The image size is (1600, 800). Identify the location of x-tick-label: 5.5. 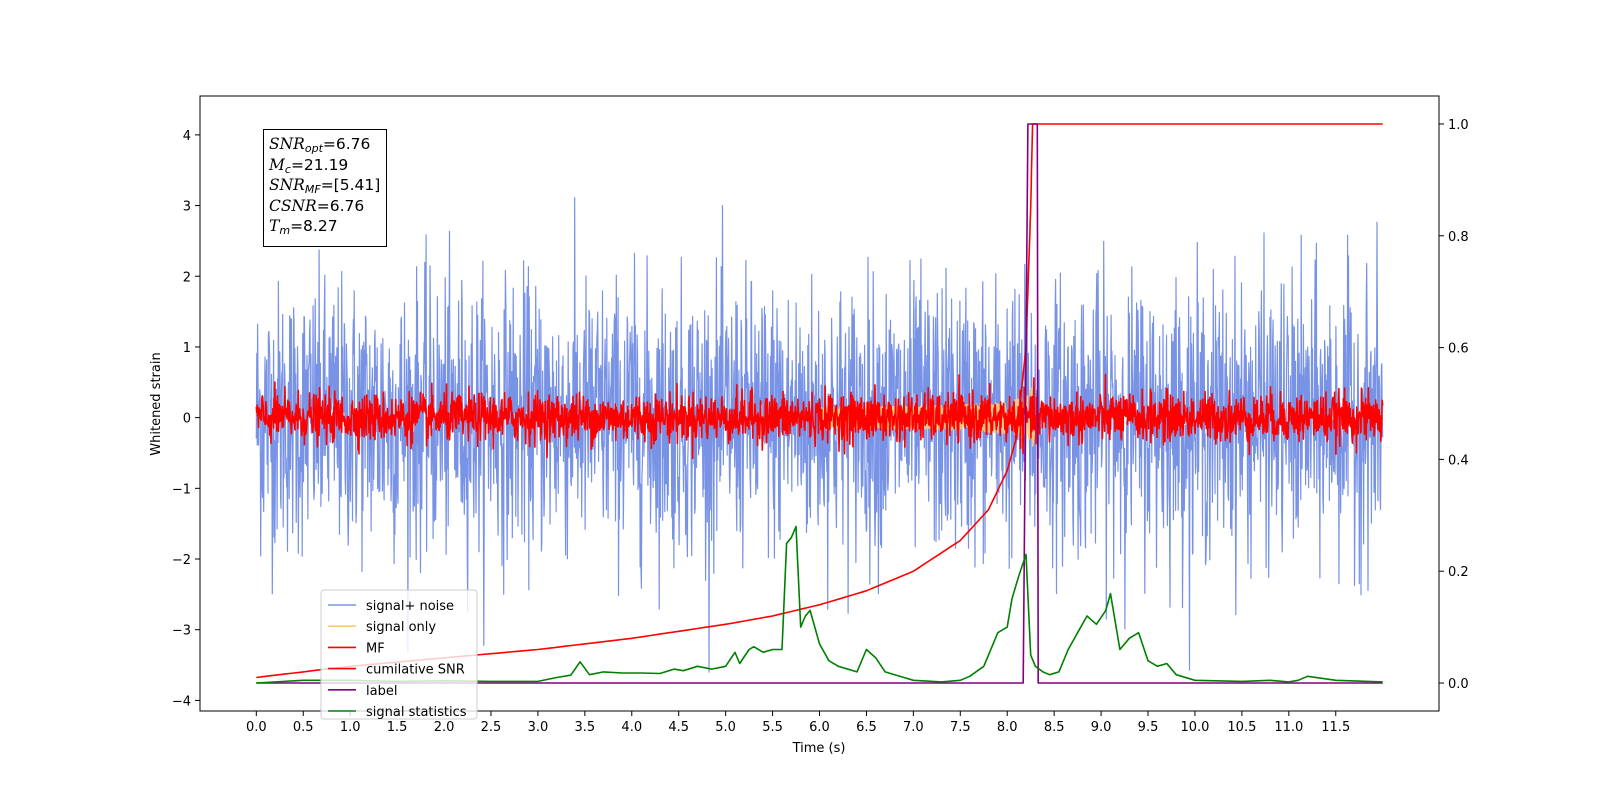
(772, 727).